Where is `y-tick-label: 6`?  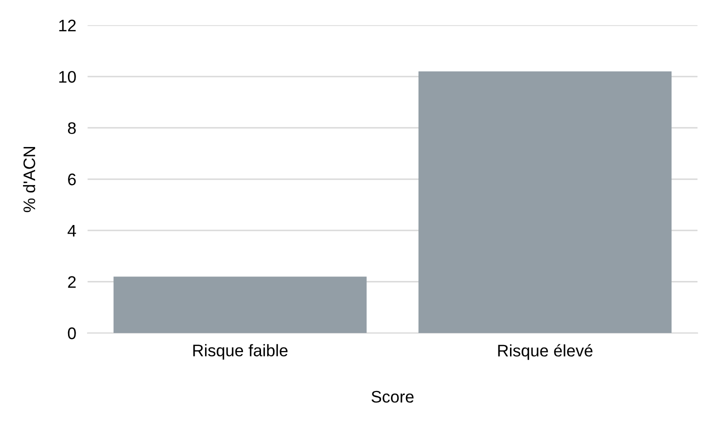
y-tick-label: 6 is located at coordinates (72, 180).